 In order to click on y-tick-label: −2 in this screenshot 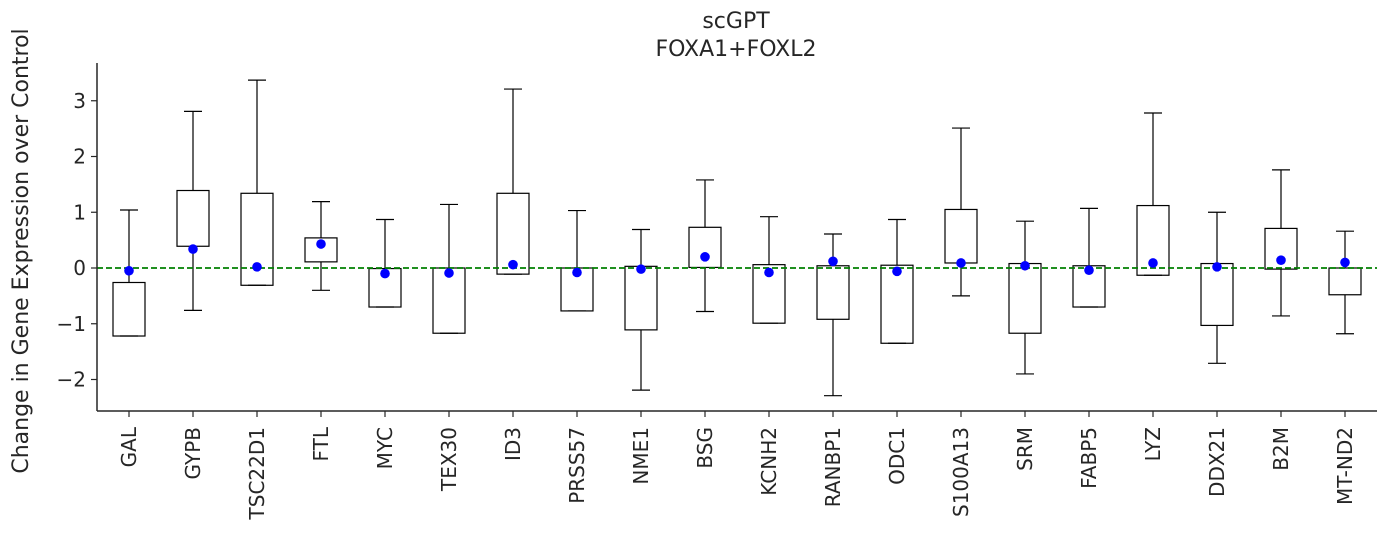, I will do `click(71, 380)`.